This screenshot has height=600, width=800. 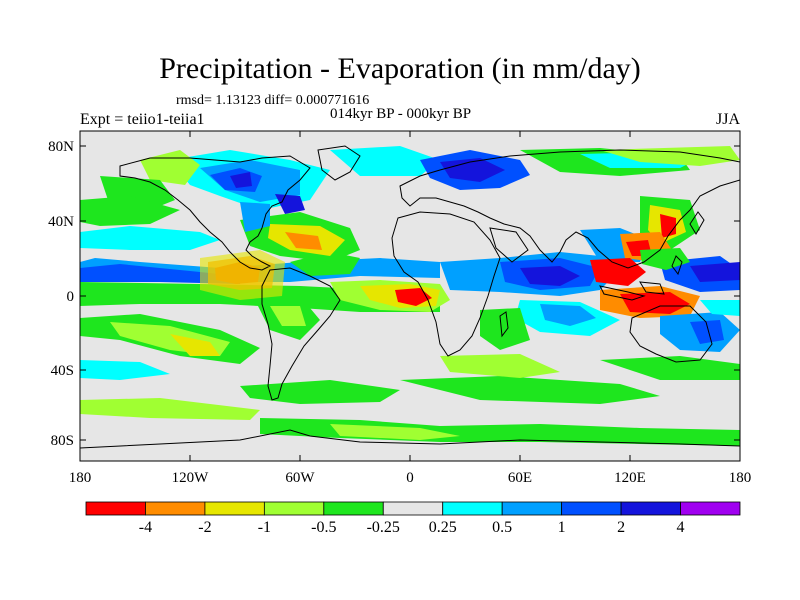 What do you see at coordinates (502, 527) in the screenshot?
I see `colorbar-label: 0.5` at bounding box center [502, 527].